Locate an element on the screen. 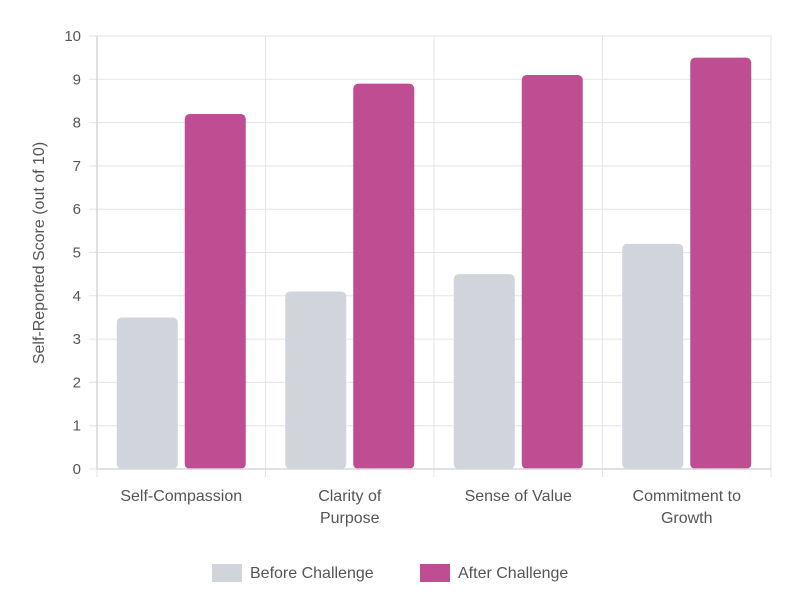  y-axis-label: Self-Reported Score (out of 10) is located at coordinates (39, 253).